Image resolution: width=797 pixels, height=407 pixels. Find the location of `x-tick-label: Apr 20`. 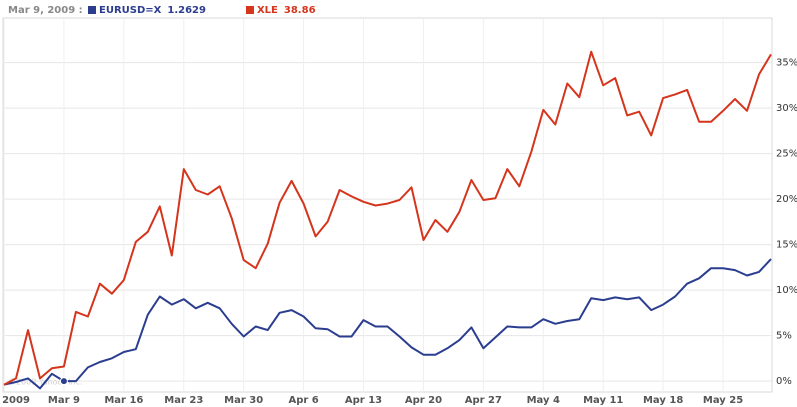

x-tick-label: Apr 20 is located at coordinates (423, 400).